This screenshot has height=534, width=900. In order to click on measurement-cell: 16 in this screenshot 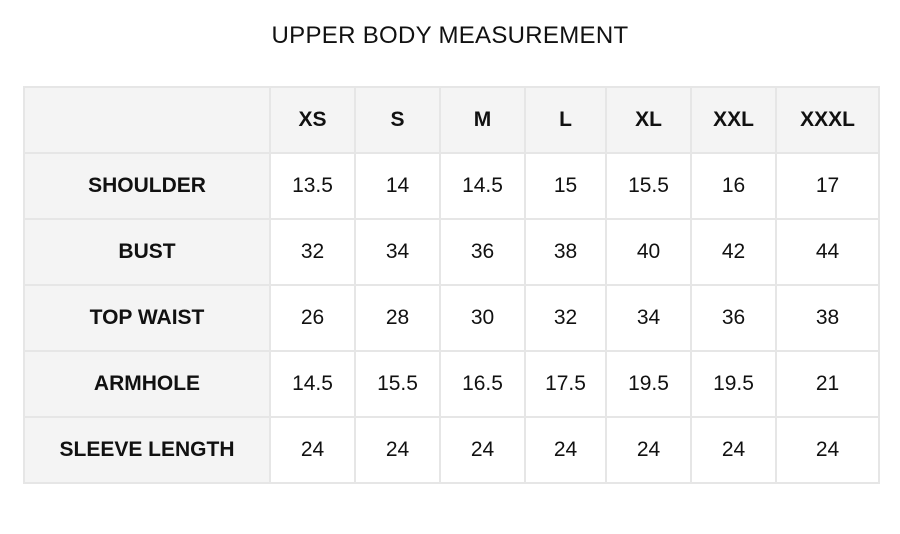, I will do `click(733, 186)`.